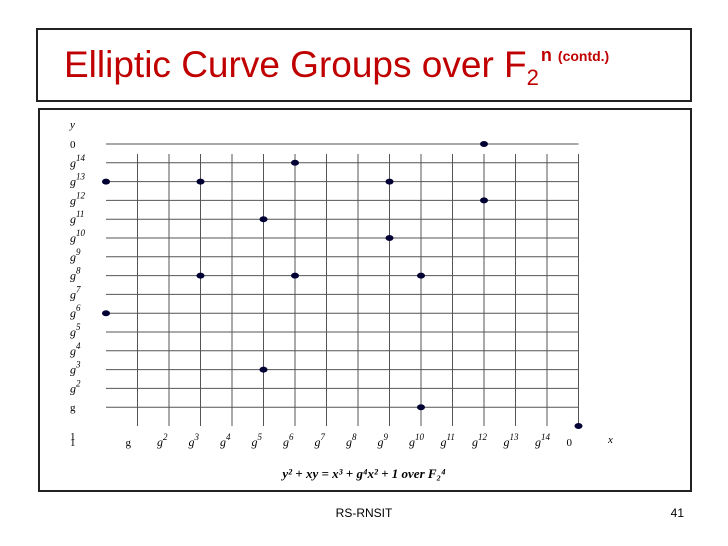 Image resolution: width=728 pixels, height=546 pixels. I want to click on y-axis-title: y, so click(72, 125).